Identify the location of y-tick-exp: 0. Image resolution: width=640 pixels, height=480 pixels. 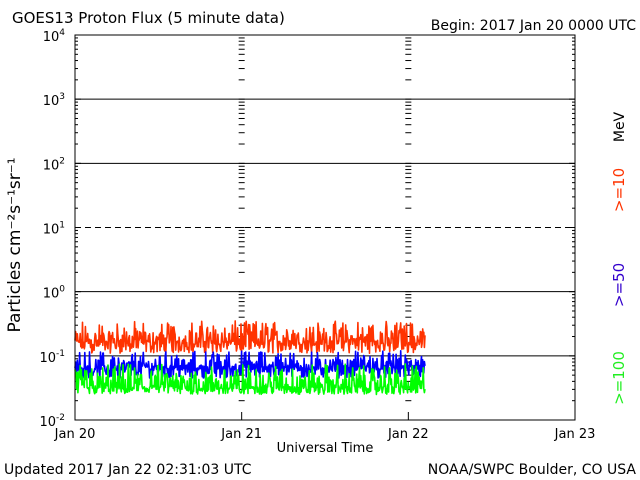
(62, 290).